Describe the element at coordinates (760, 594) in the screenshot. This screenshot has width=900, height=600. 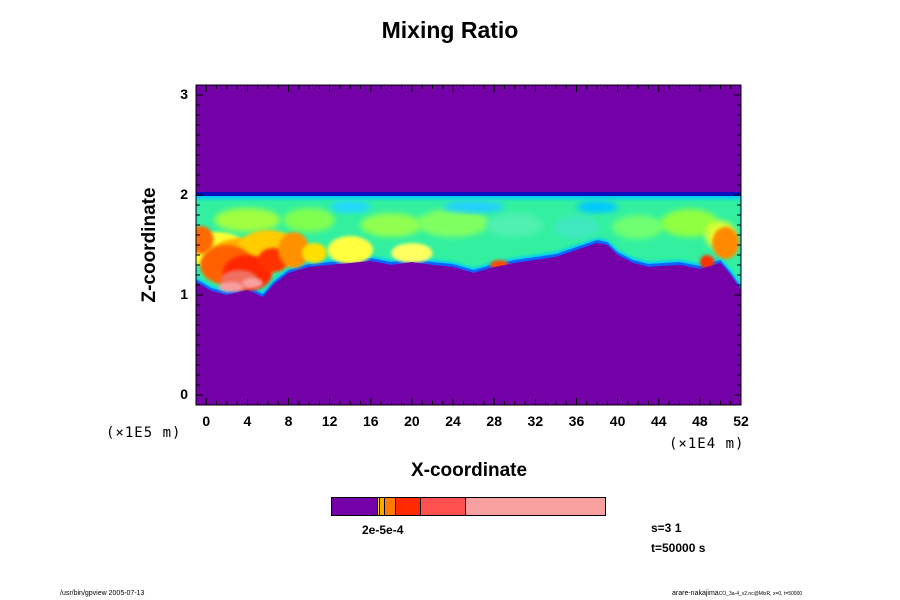
I see `footer-file: CO_3a-4_v2.nc@MixR, x=0, t=50000` at that location.